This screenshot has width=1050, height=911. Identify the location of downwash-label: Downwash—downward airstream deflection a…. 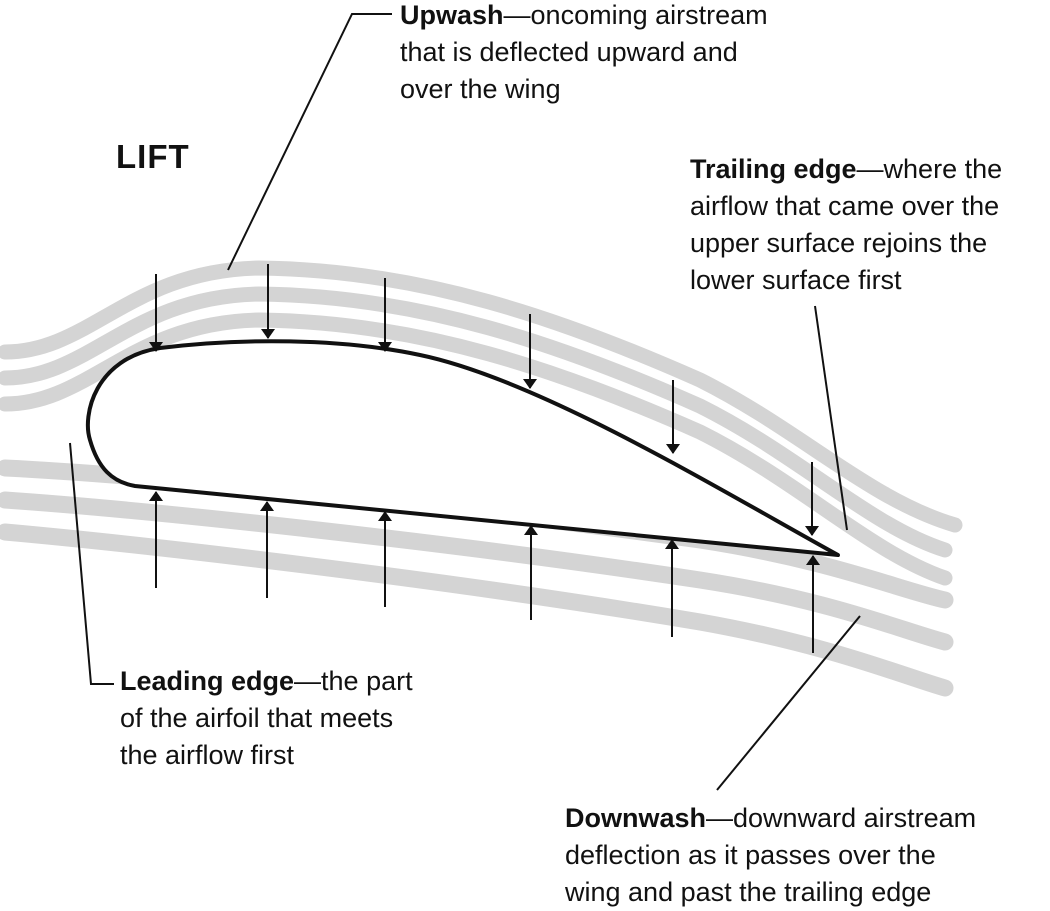
(770, 855).